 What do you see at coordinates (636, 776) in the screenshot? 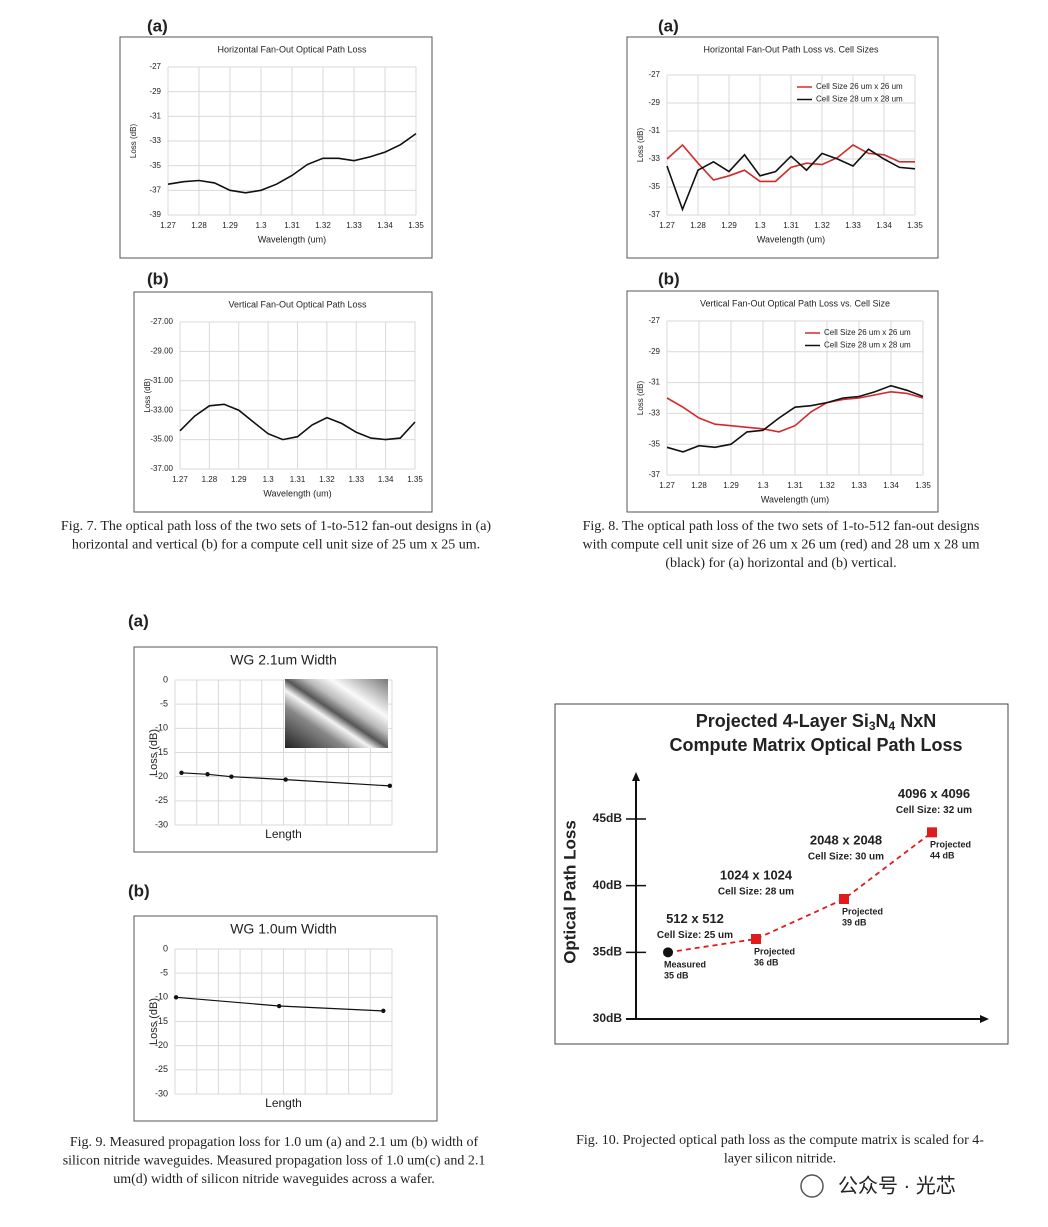
I see `y-arrow` at bounding box center [636, 776].